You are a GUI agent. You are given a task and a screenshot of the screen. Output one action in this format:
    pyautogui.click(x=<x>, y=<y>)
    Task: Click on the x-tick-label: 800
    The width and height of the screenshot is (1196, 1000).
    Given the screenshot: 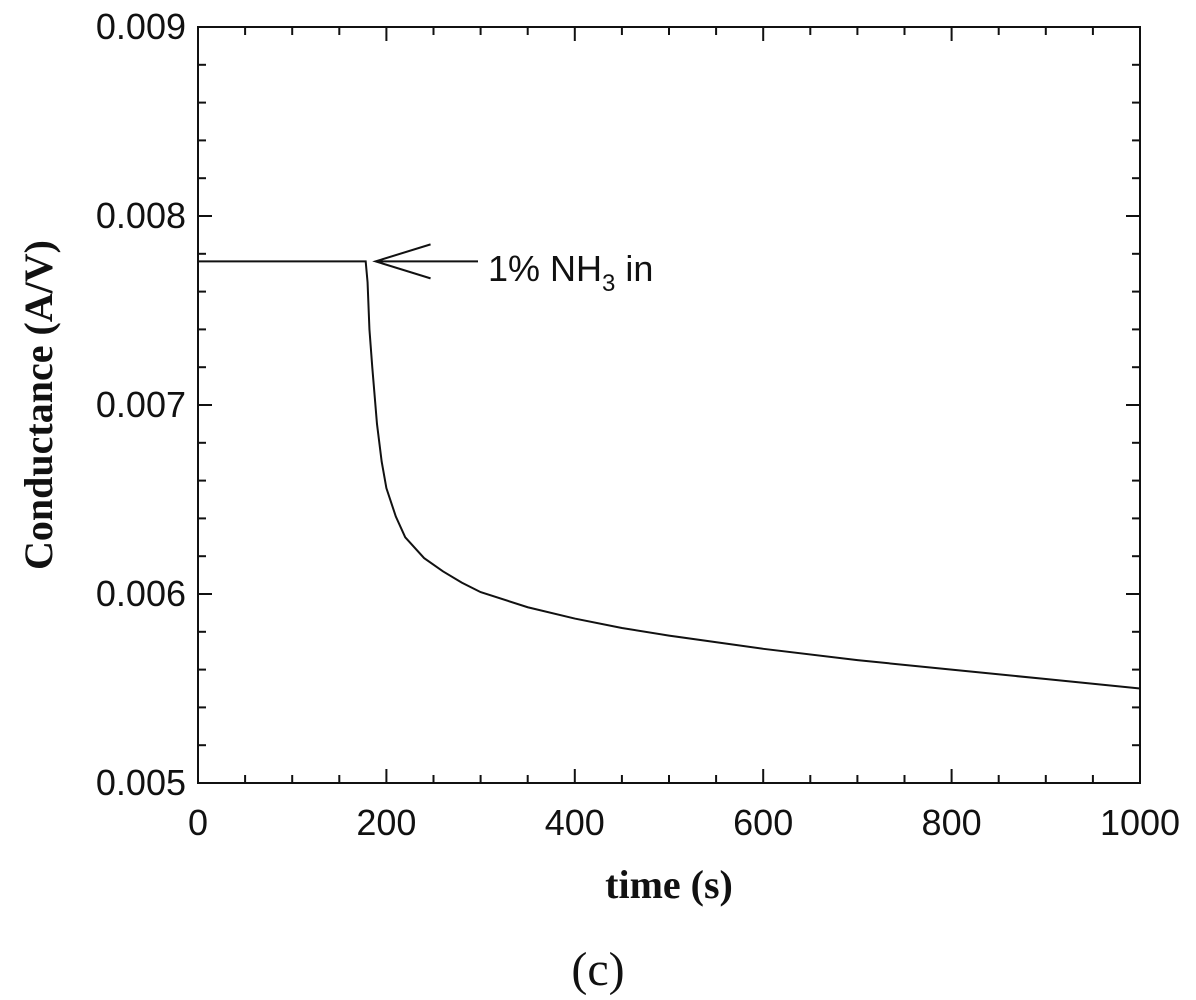 What is the action you would take?
    pyautogui.click(x=952, y=822)
    